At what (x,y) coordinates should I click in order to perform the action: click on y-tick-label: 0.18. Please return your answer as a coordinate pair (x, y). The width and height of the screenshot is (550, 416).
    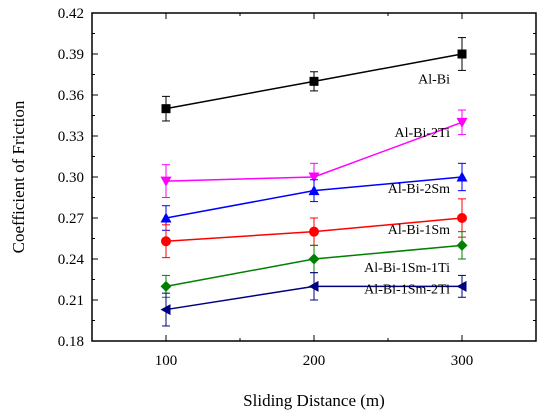
    Looking at the image, I should click on (71, 342).